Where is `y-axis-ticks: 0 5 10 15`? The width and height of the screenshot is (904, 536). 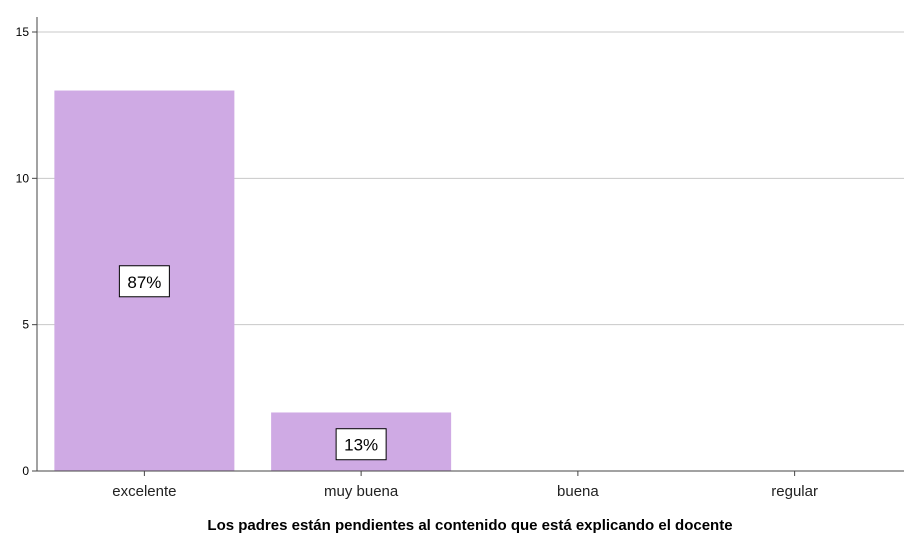
y-axis-ticks: 0 5 10 15 is located at coordinates (26, 251).